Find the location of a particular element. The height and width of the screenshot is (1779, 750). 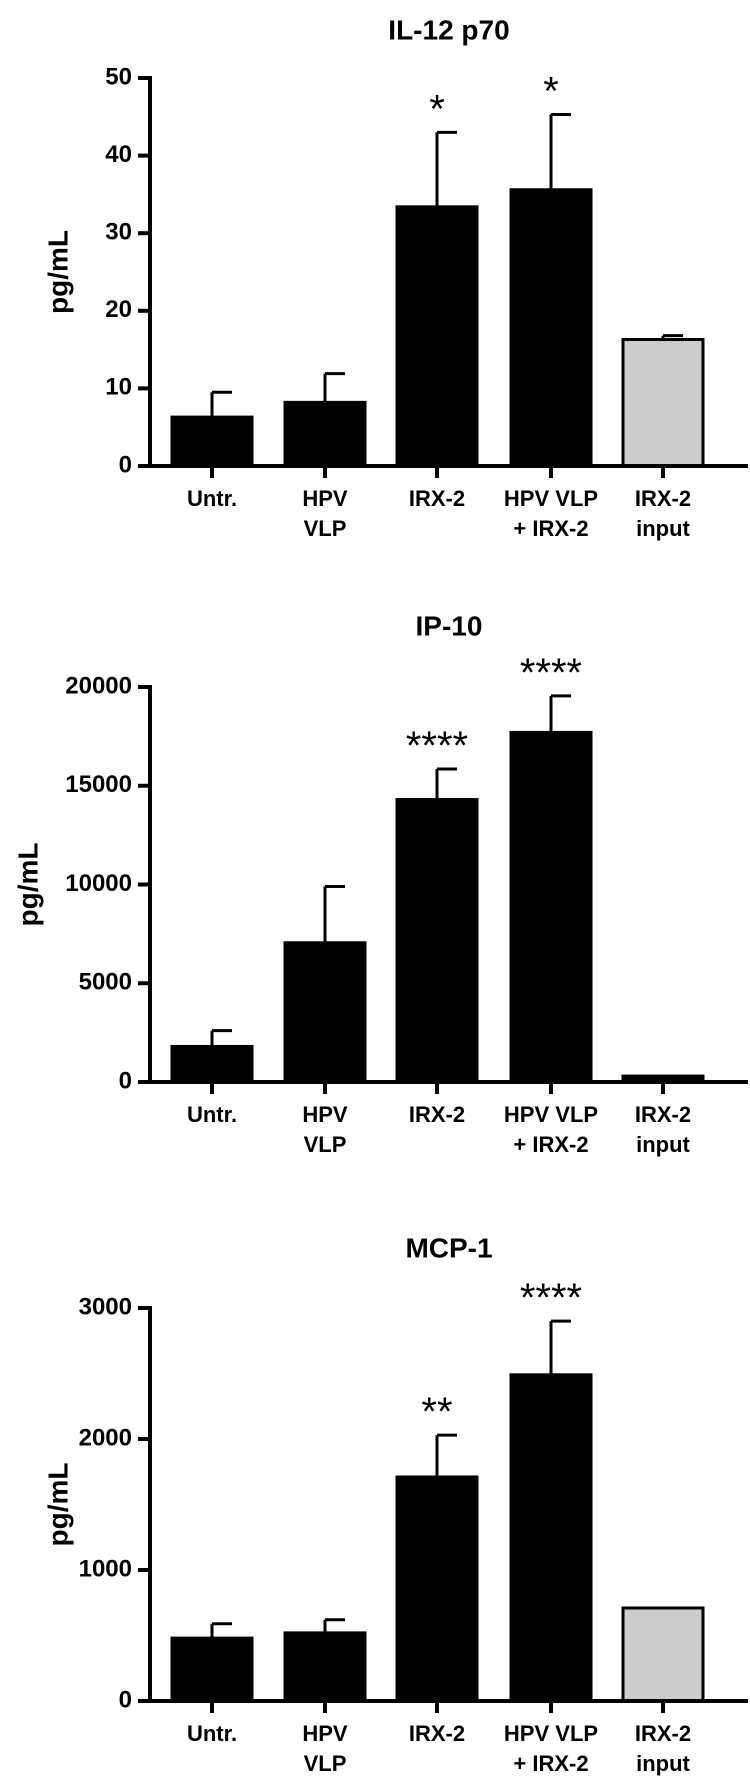

chart3-title: MCP-1 is located at coordinates (448, 1247).